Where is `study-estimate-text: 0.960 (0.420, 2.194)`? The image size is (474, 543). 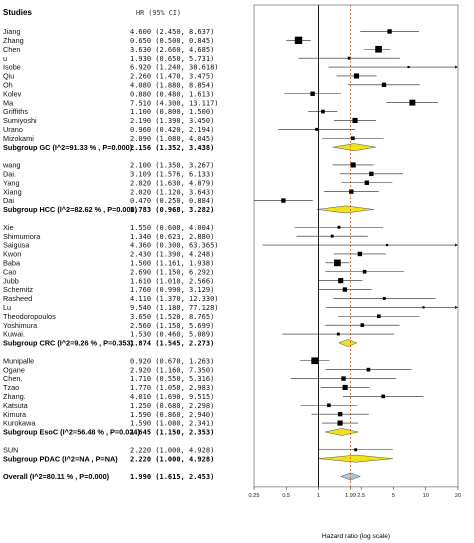
study-estimate-text: 0.960 (0.420, 2.194) is located at coordinates (172, 130).